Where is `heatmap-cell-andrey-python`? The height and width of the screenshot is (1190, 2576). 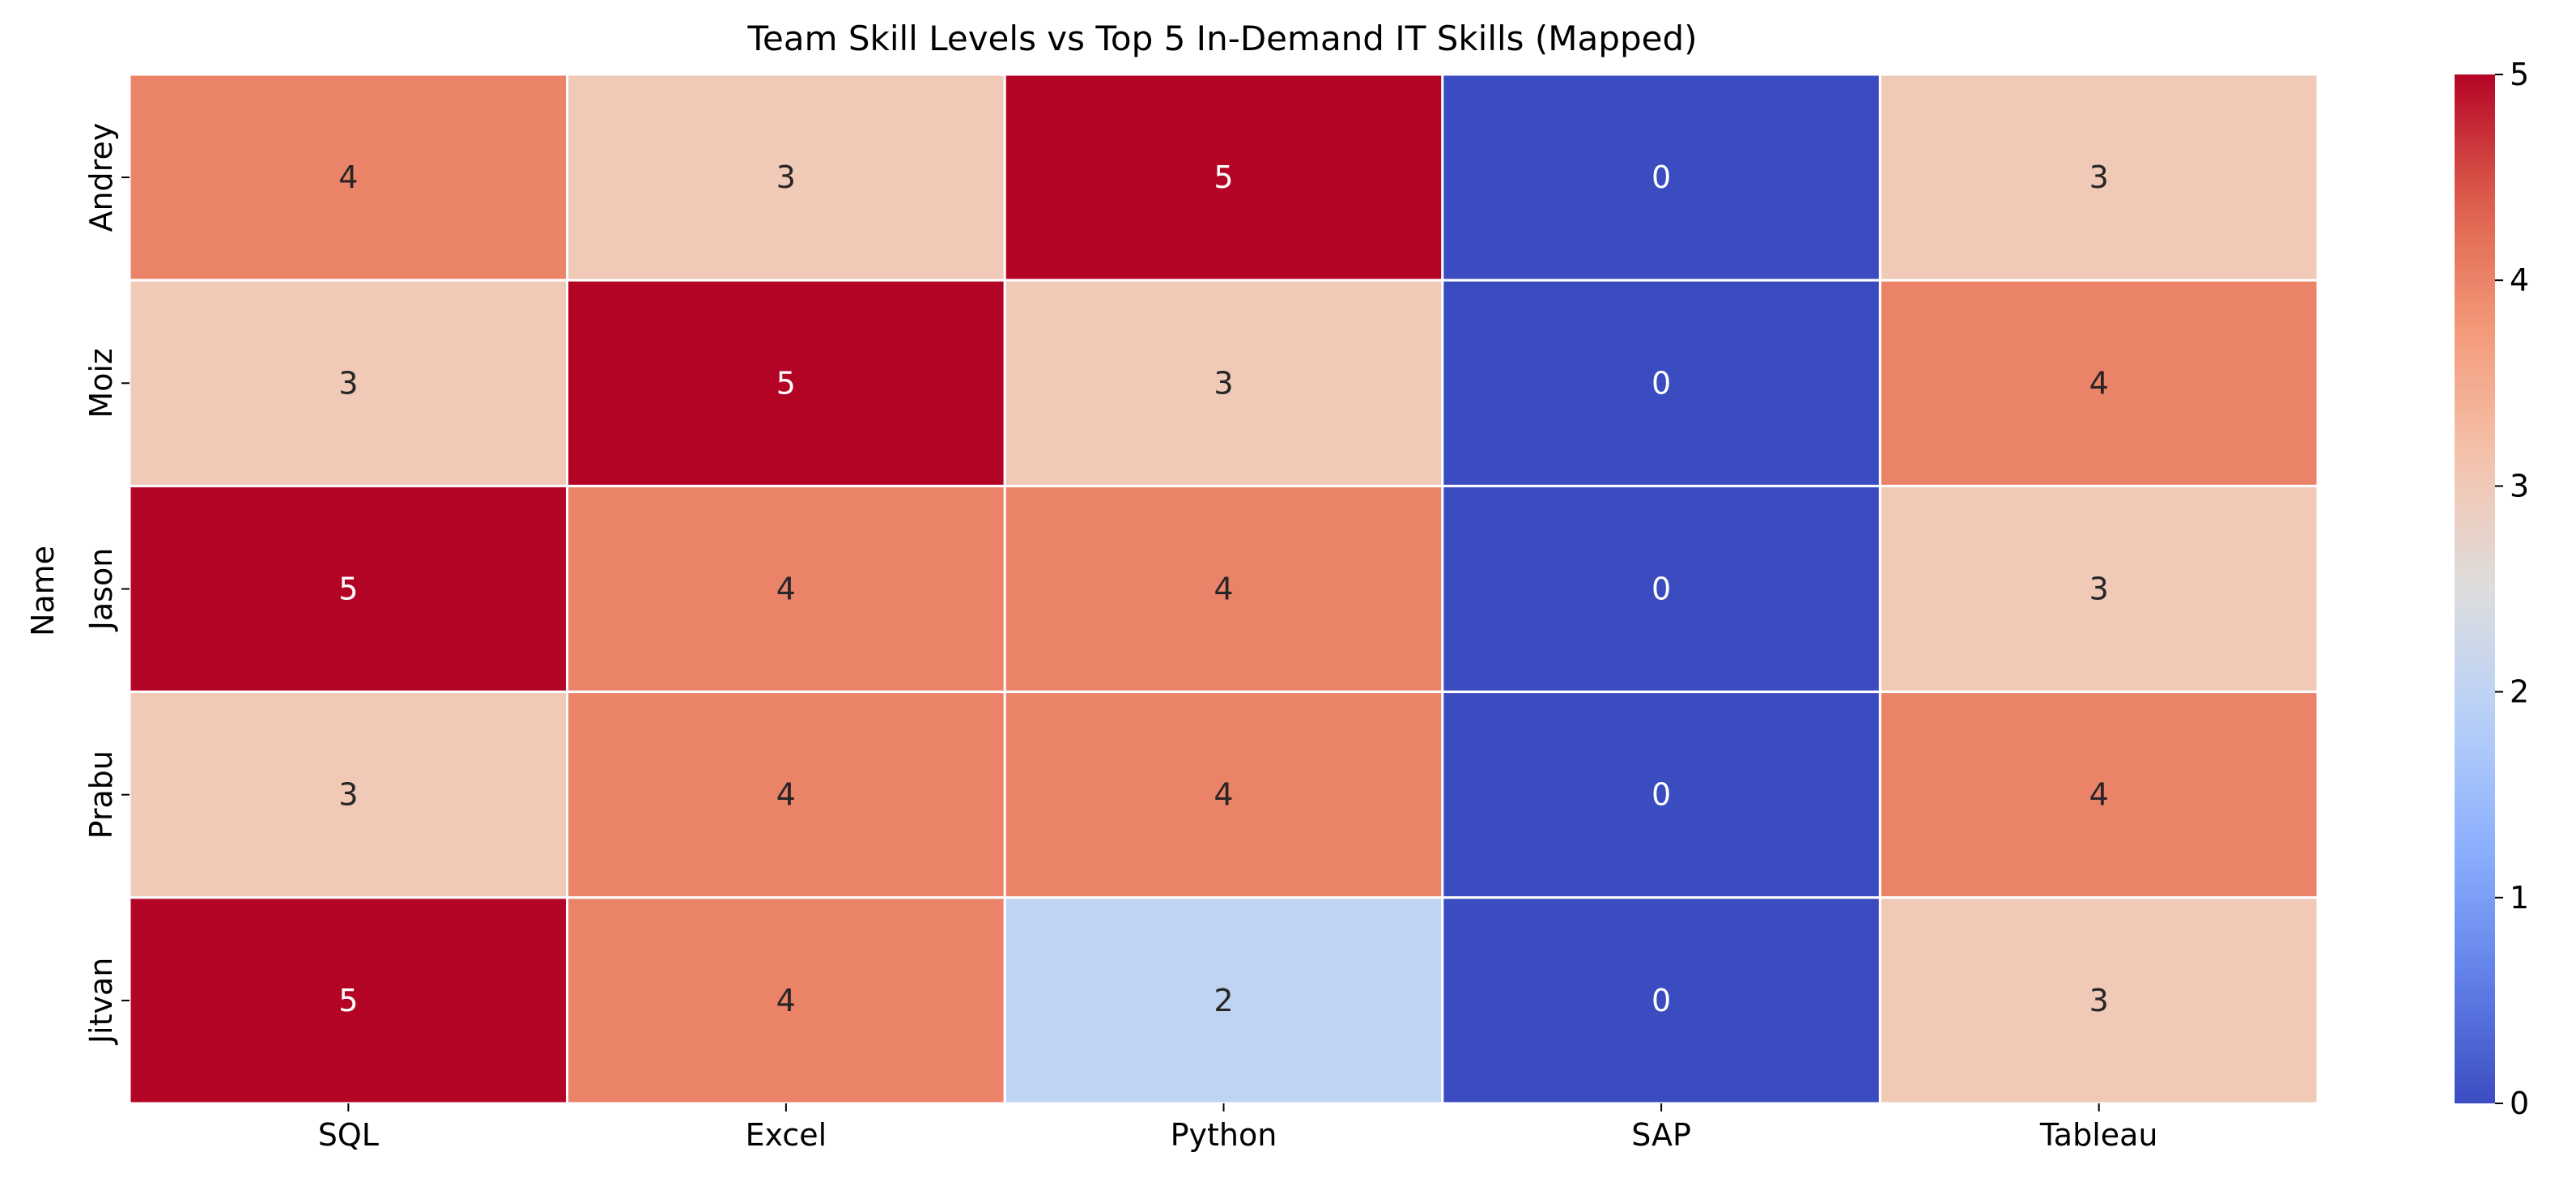
heatmap-cell-andrey-python is located at coordinates (1223, 178).